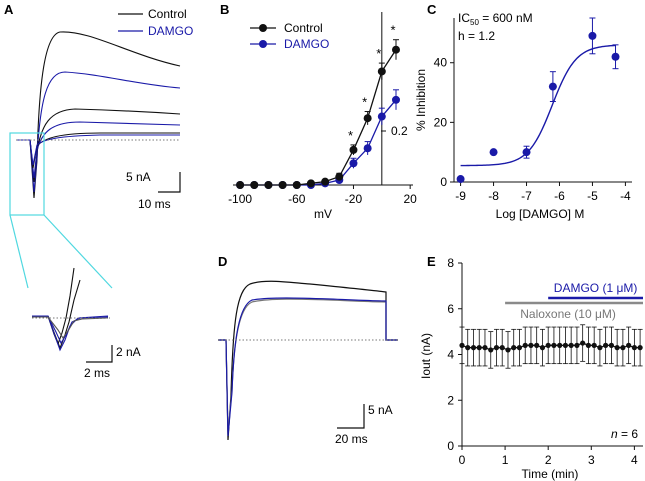 The image size is (645, 481). I want to click on scalebar-a-time-label: 10 ms, so click(154, 204).